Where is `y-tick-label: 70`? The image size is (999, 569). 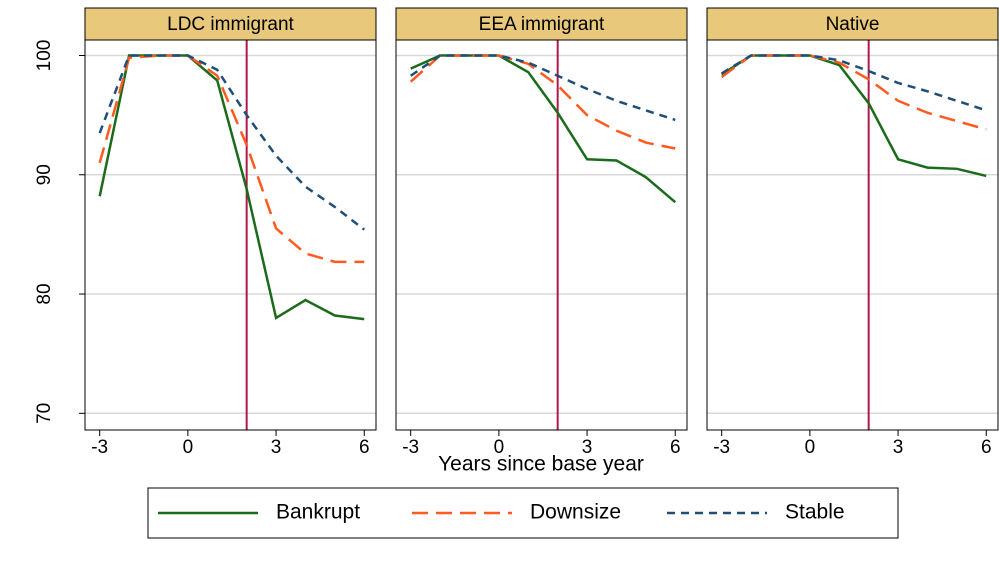 y-tick-label: 70 is located at coordinates (44, 413).